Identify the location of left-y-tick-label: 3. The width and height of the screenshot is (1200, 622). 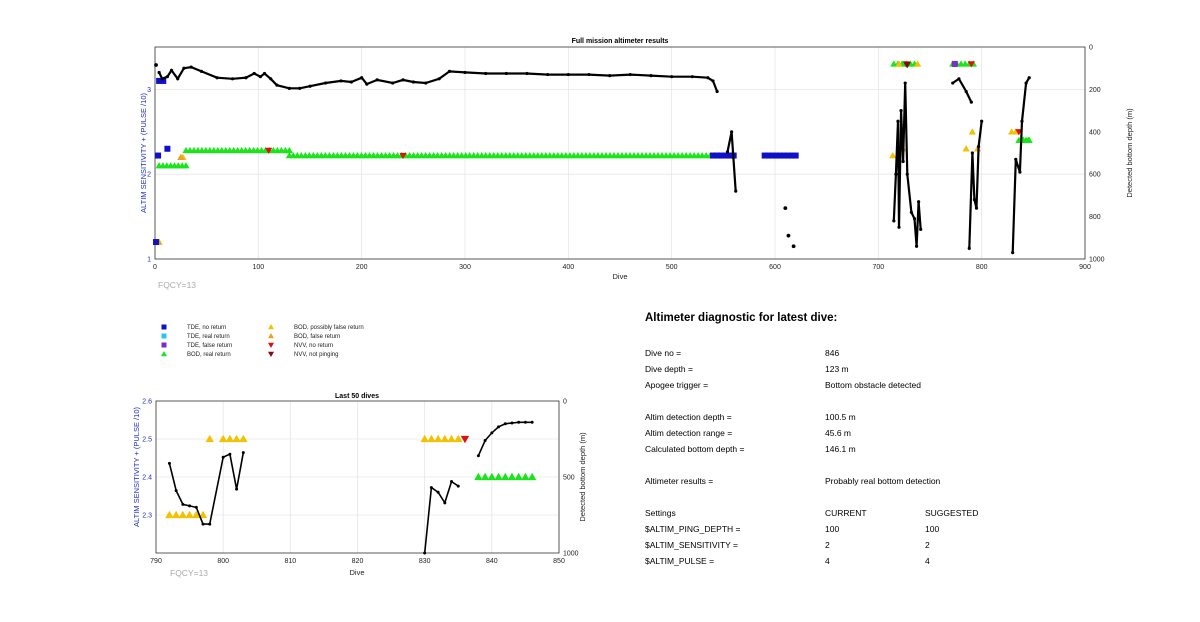
(149, 90).